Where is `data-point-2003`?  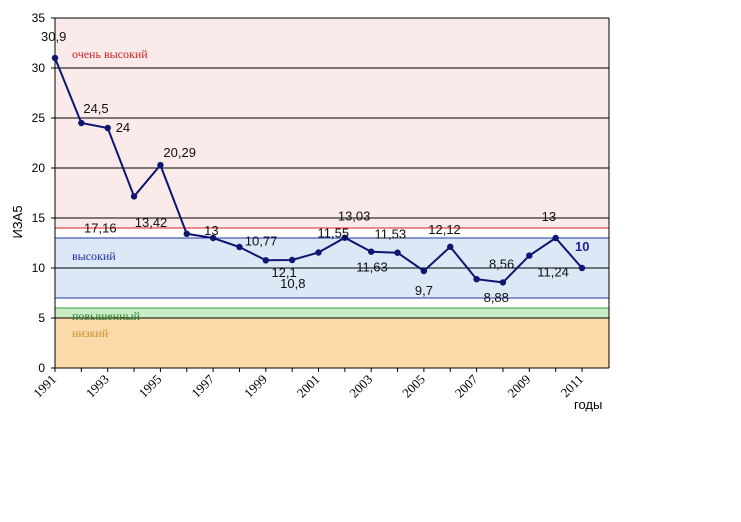
data-point-2003 is located at coordinates (371, 251).